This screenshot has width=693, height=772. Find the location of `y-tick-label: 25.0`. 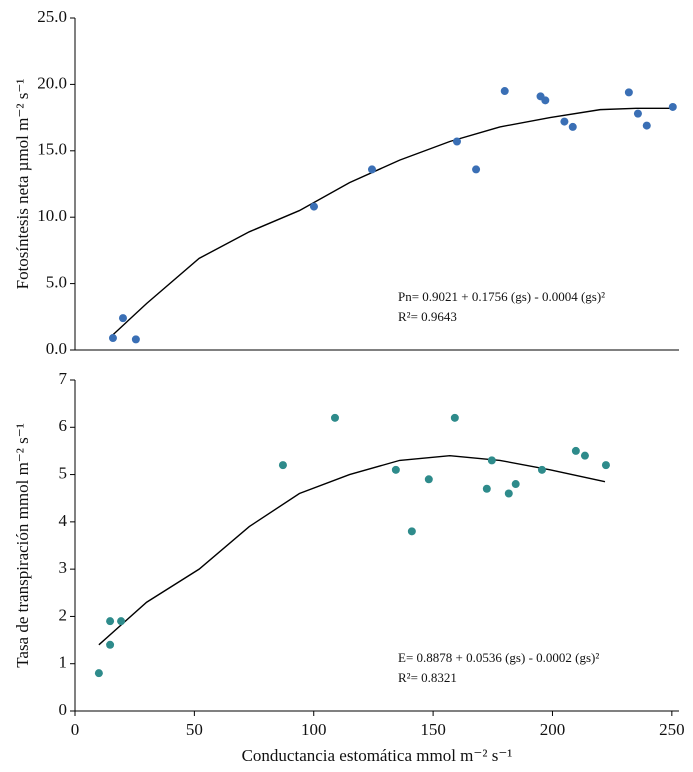

y-tick-label: 25.0 is located at coordinates (52, 16).